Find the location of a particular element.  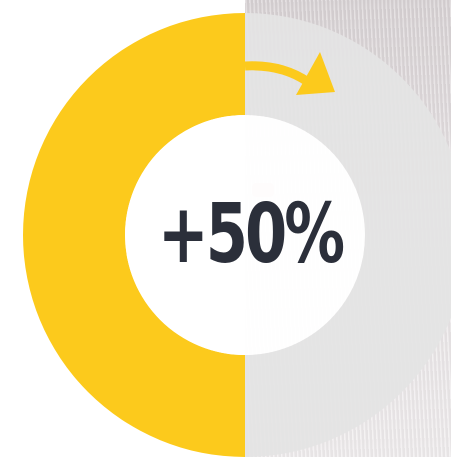

curved-arrow-icon is located at coordinates (289, 73).